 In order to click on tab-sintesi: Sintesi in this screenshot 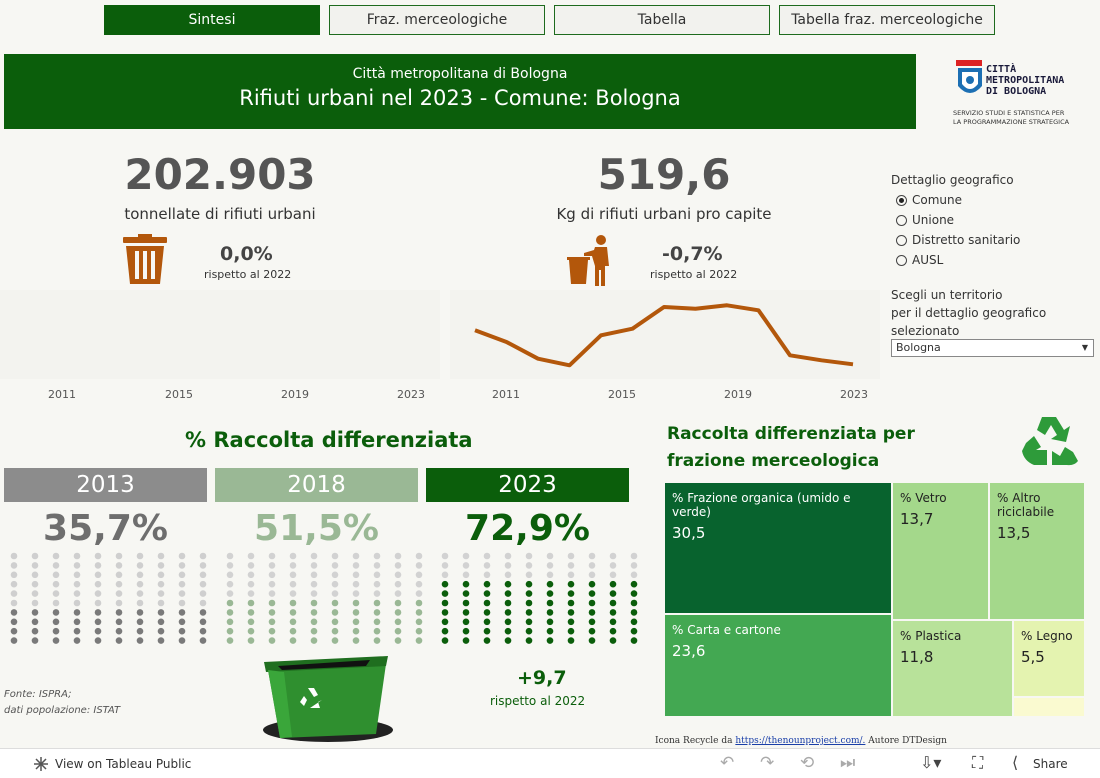, I will do `click(212, 20)`.